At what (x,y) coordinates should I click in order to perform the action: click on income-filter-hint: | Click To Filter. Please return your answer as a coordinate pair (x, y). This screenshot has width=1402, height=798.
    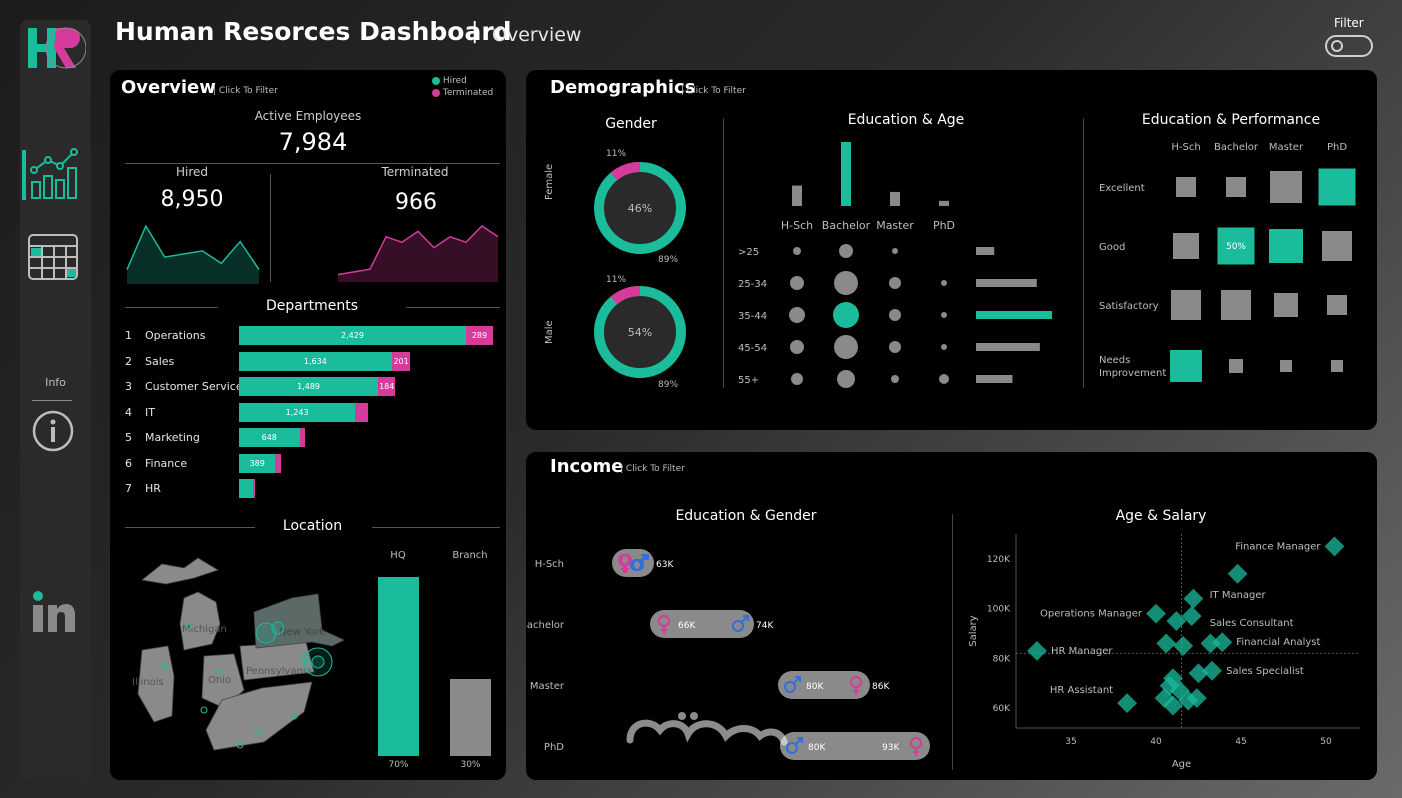
    Looking at the image, I should click on (652, 469).